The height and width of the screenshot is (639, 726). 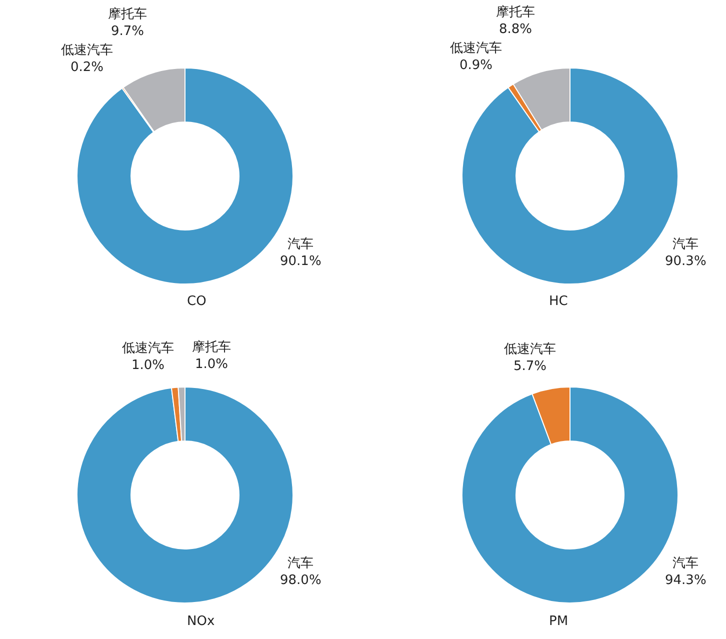 What do you see at coordinates (301, 580) in the screenshot?
I see `data-label: 98.0%` at bounding box center [301, 580].